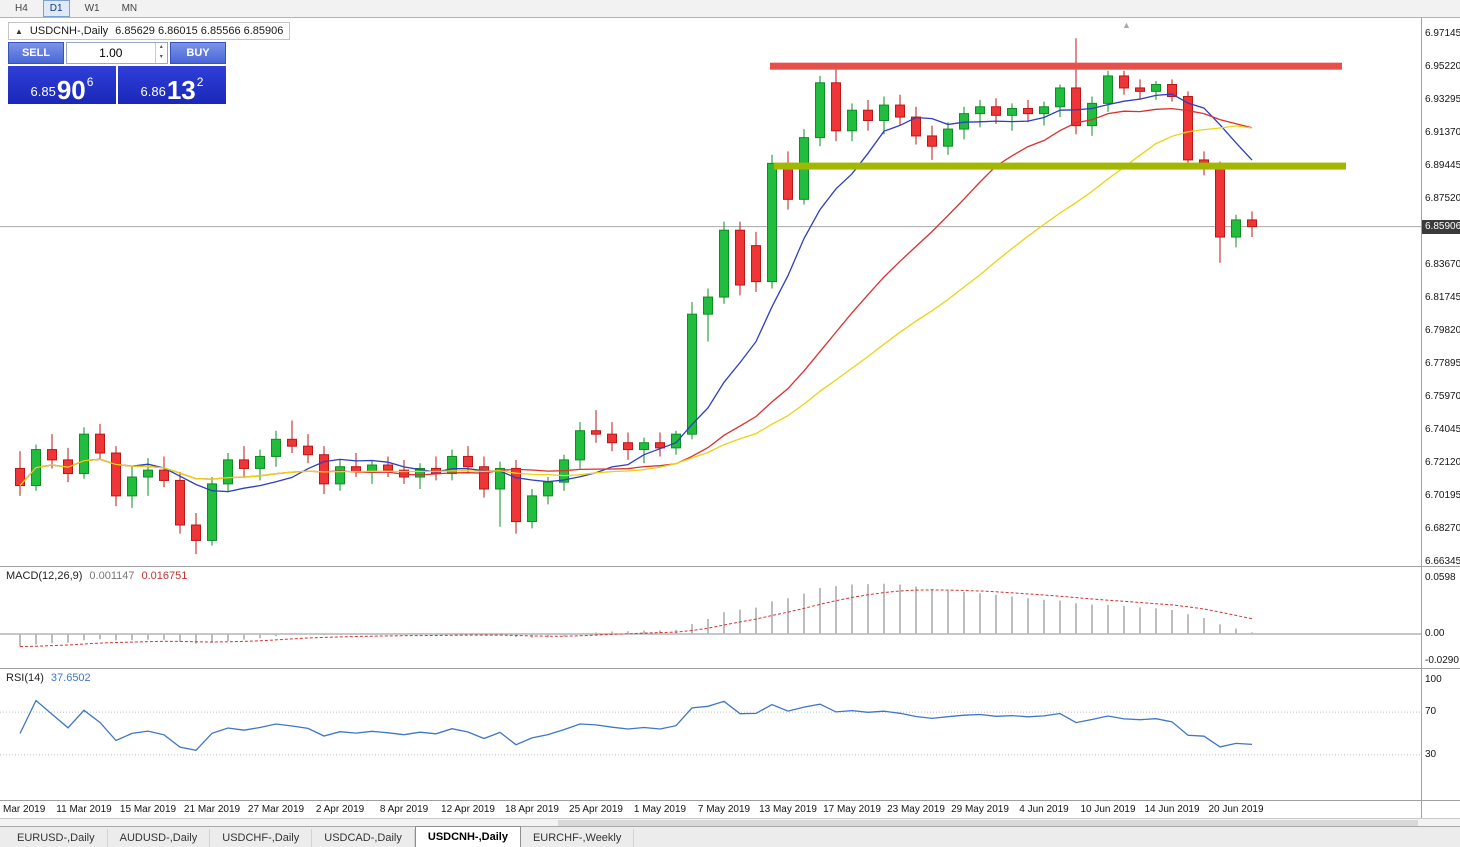 This screenshot has width=1460, height=847. Describe the element at coordinates (1442, 661) in the screenshot. I see `macd-axis-label: -0.0290` at that location.